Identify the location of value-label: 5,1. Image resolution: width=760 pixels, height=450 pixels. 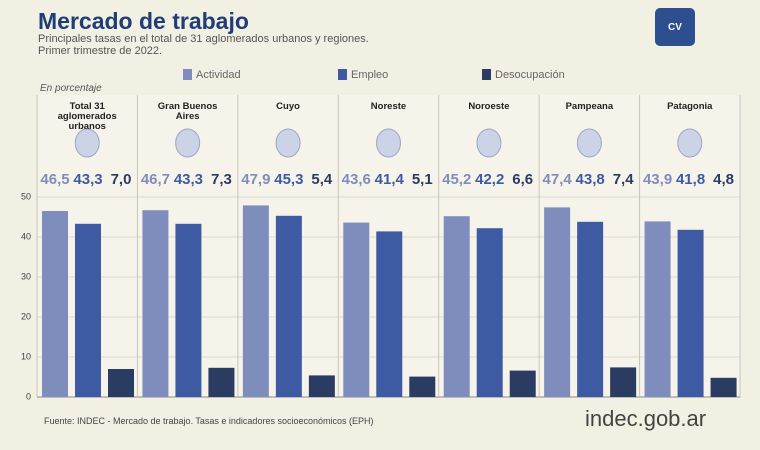
(422, 179).